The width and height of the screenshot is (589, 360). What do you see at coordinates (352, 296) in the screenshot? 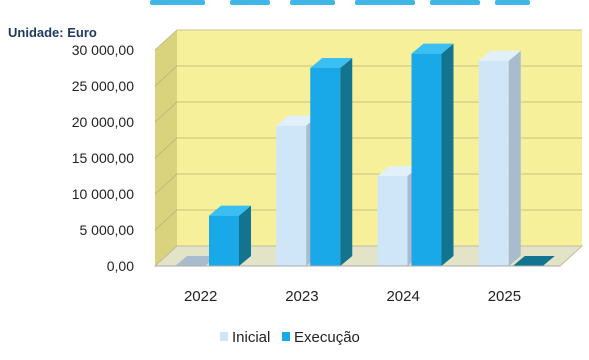
I see `x-axis: 2022 2023 2024 2025` at bounding box center [352, 296].